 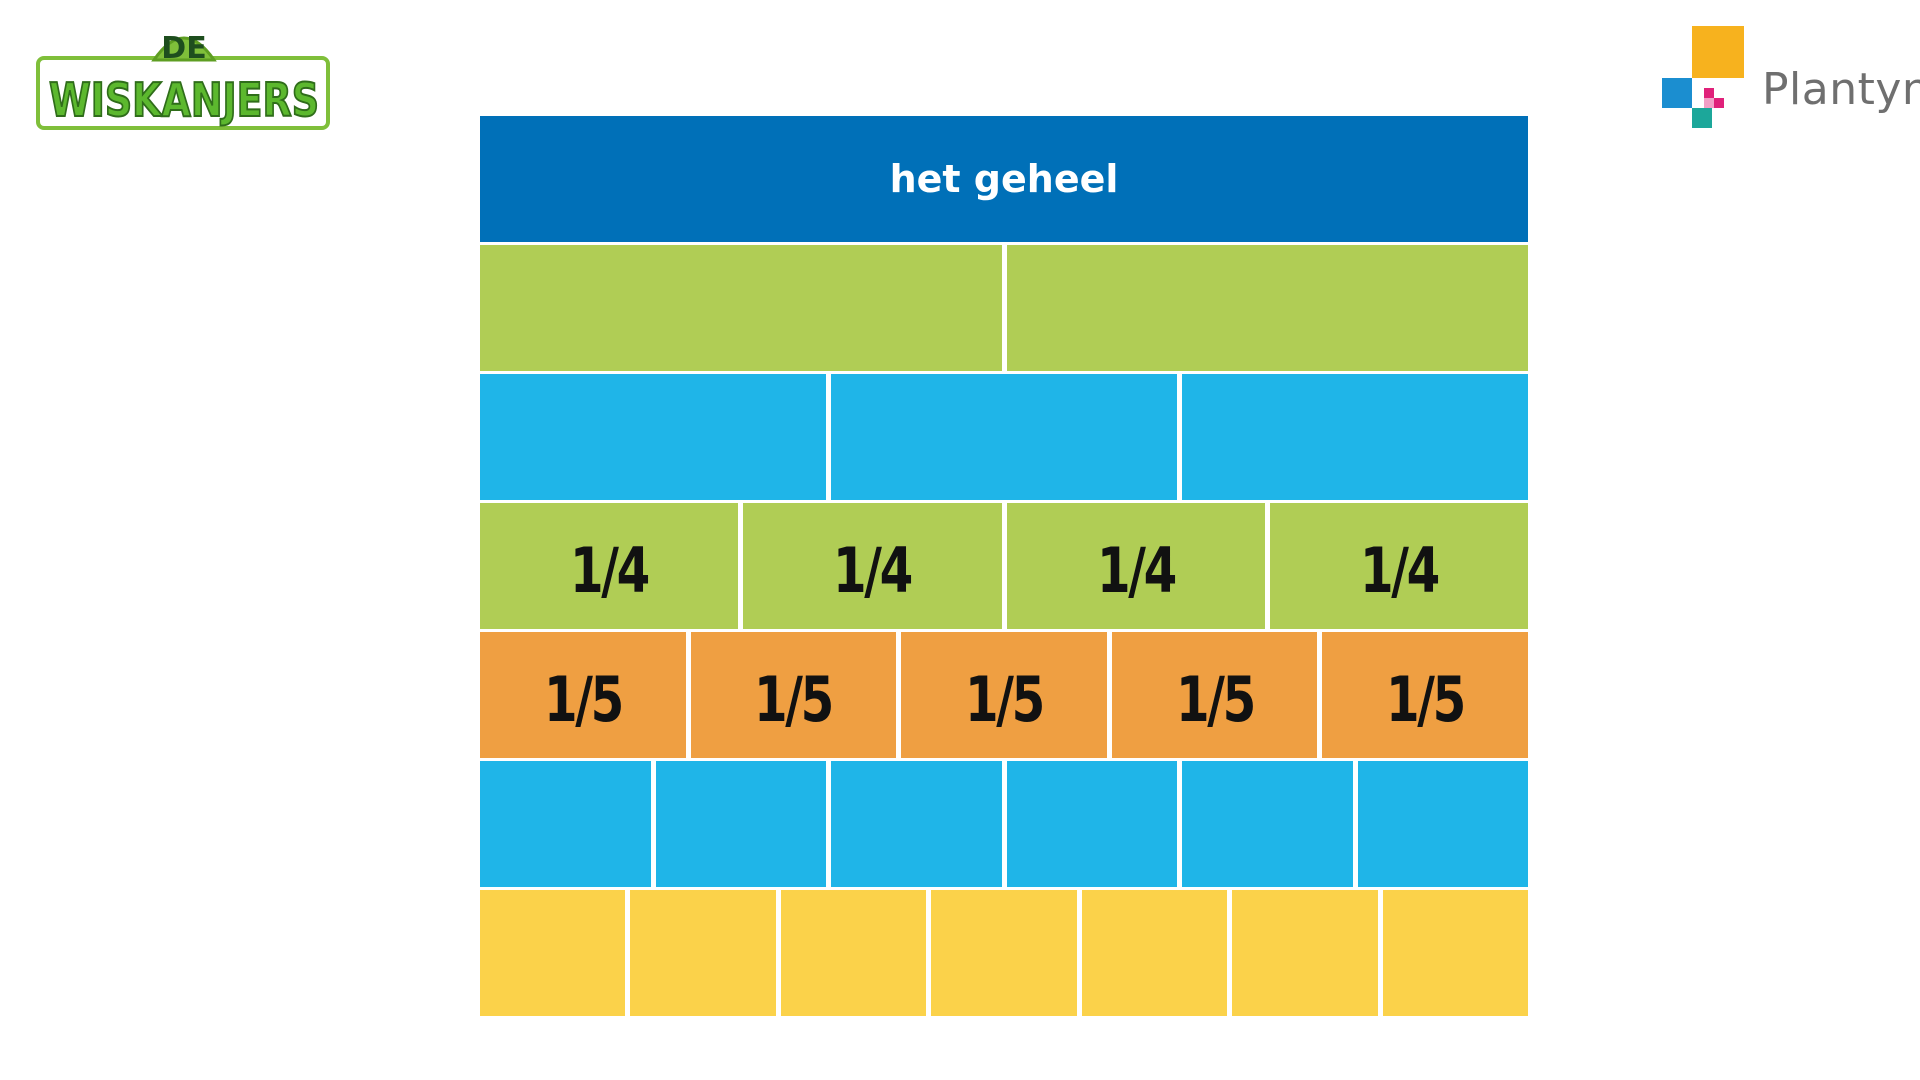 I want to click on row-sixths, so click(x=1004, y=824).